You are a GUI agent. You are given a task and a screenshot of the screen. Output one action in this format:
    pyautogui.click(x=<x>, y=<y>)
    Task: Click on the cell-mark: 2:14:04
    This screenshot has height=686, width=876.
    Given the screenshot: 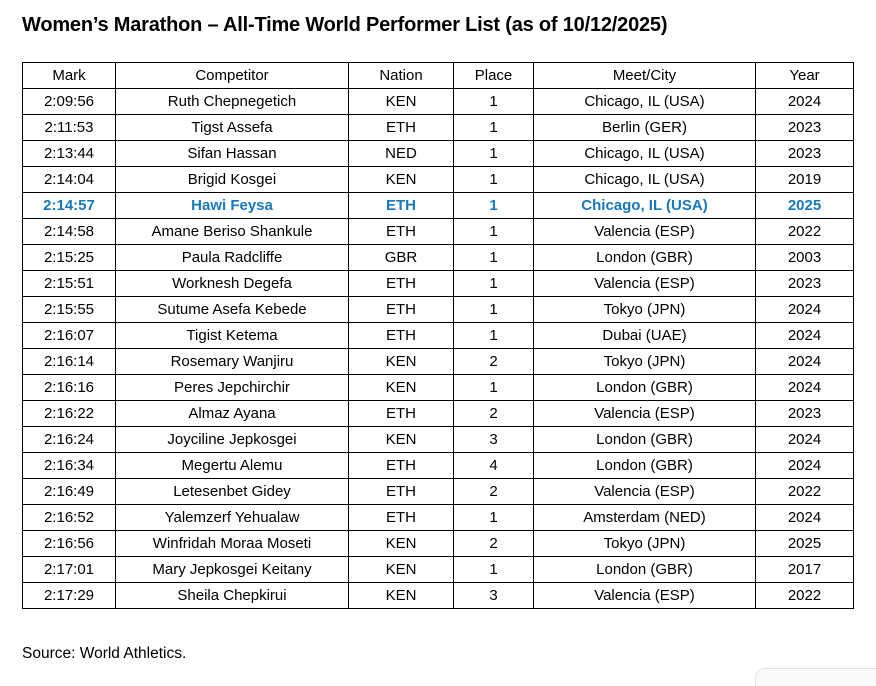 What is the action you would take?
    pyautogui.click(x=69, y=179)
    